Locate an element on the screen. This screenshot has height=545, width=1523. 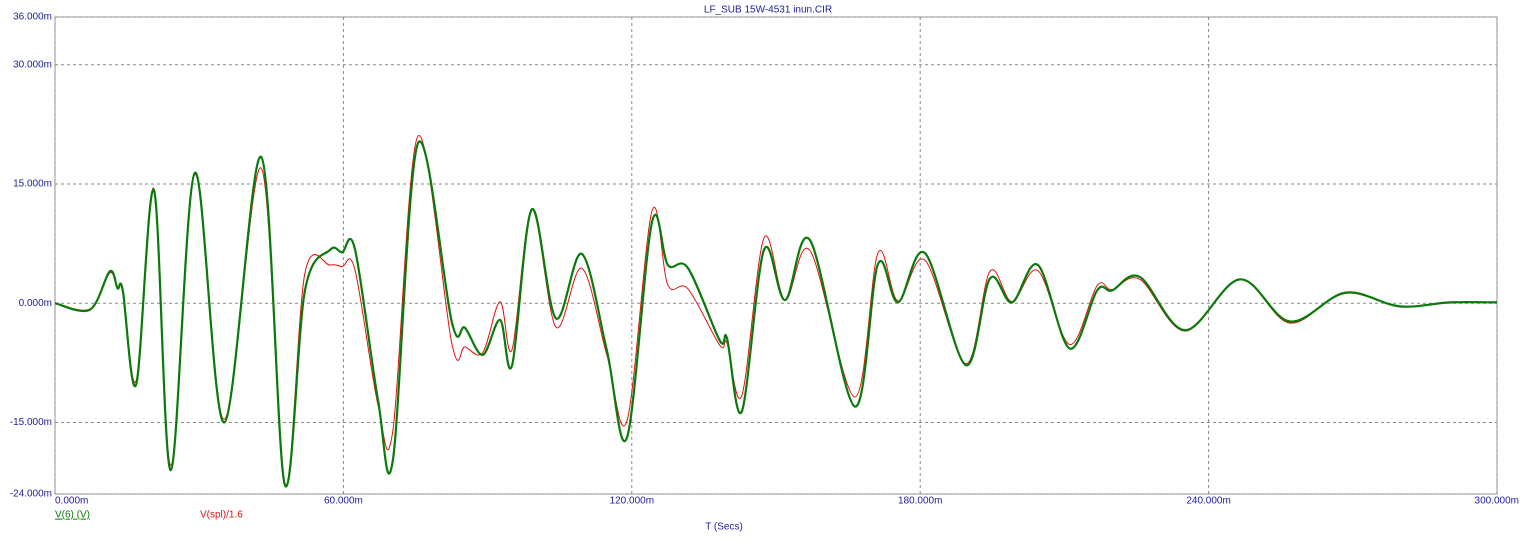
x-tick-label: 180.000m is located at coordinates (920, 501).